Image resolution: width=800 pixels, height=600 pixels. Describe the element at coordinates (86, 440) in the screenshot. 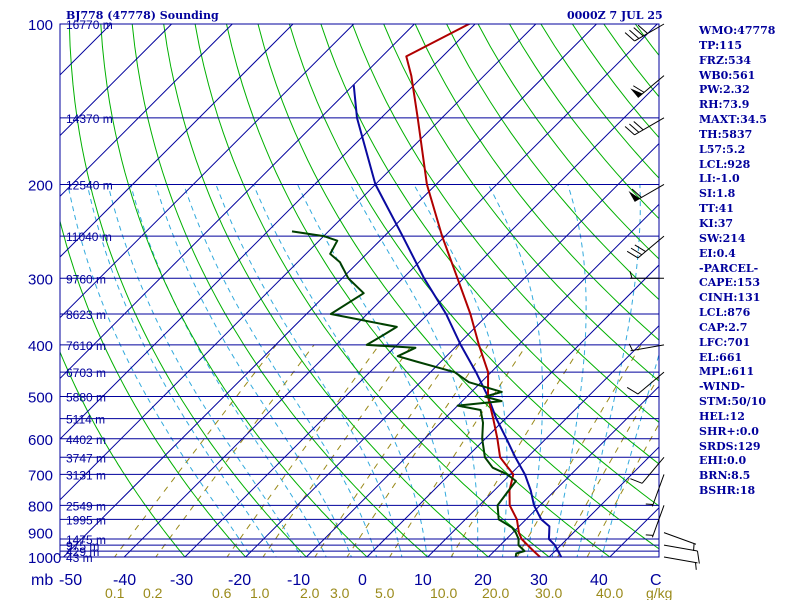

I see `height-label: 4402 m` at that location.